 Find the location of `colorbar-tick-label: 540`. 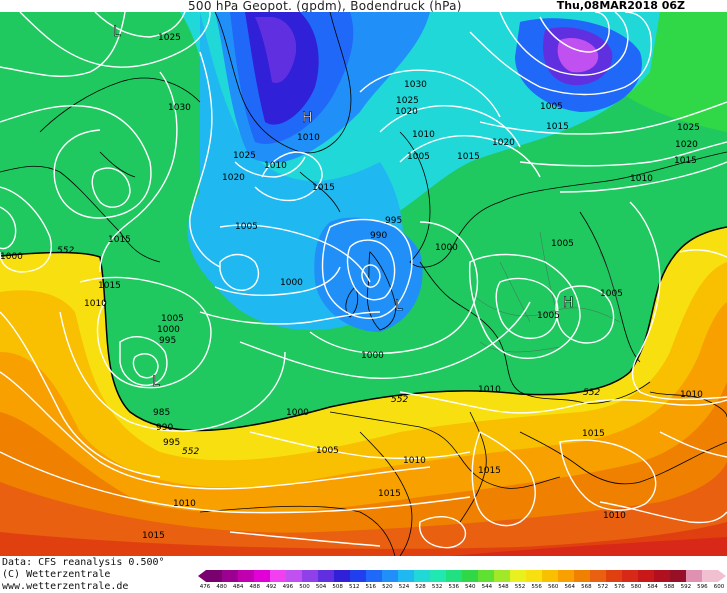

colorbar-tick-label: 540 is located at coordinates (470, 587).